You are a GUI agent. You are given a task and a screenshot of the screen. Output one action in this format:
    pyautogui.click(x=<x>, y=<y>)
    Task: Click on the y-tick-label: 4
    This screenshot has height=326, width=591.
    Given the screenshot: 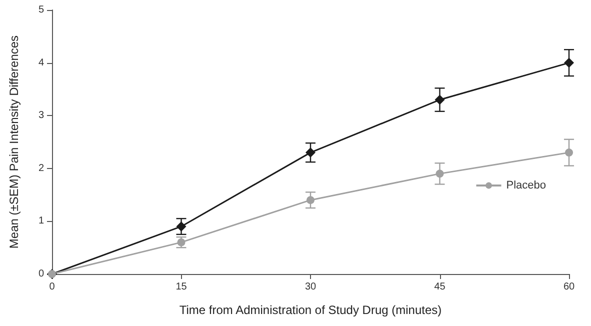 What is the action you would take?
    pyautogui.click(x=41, y=62)
    